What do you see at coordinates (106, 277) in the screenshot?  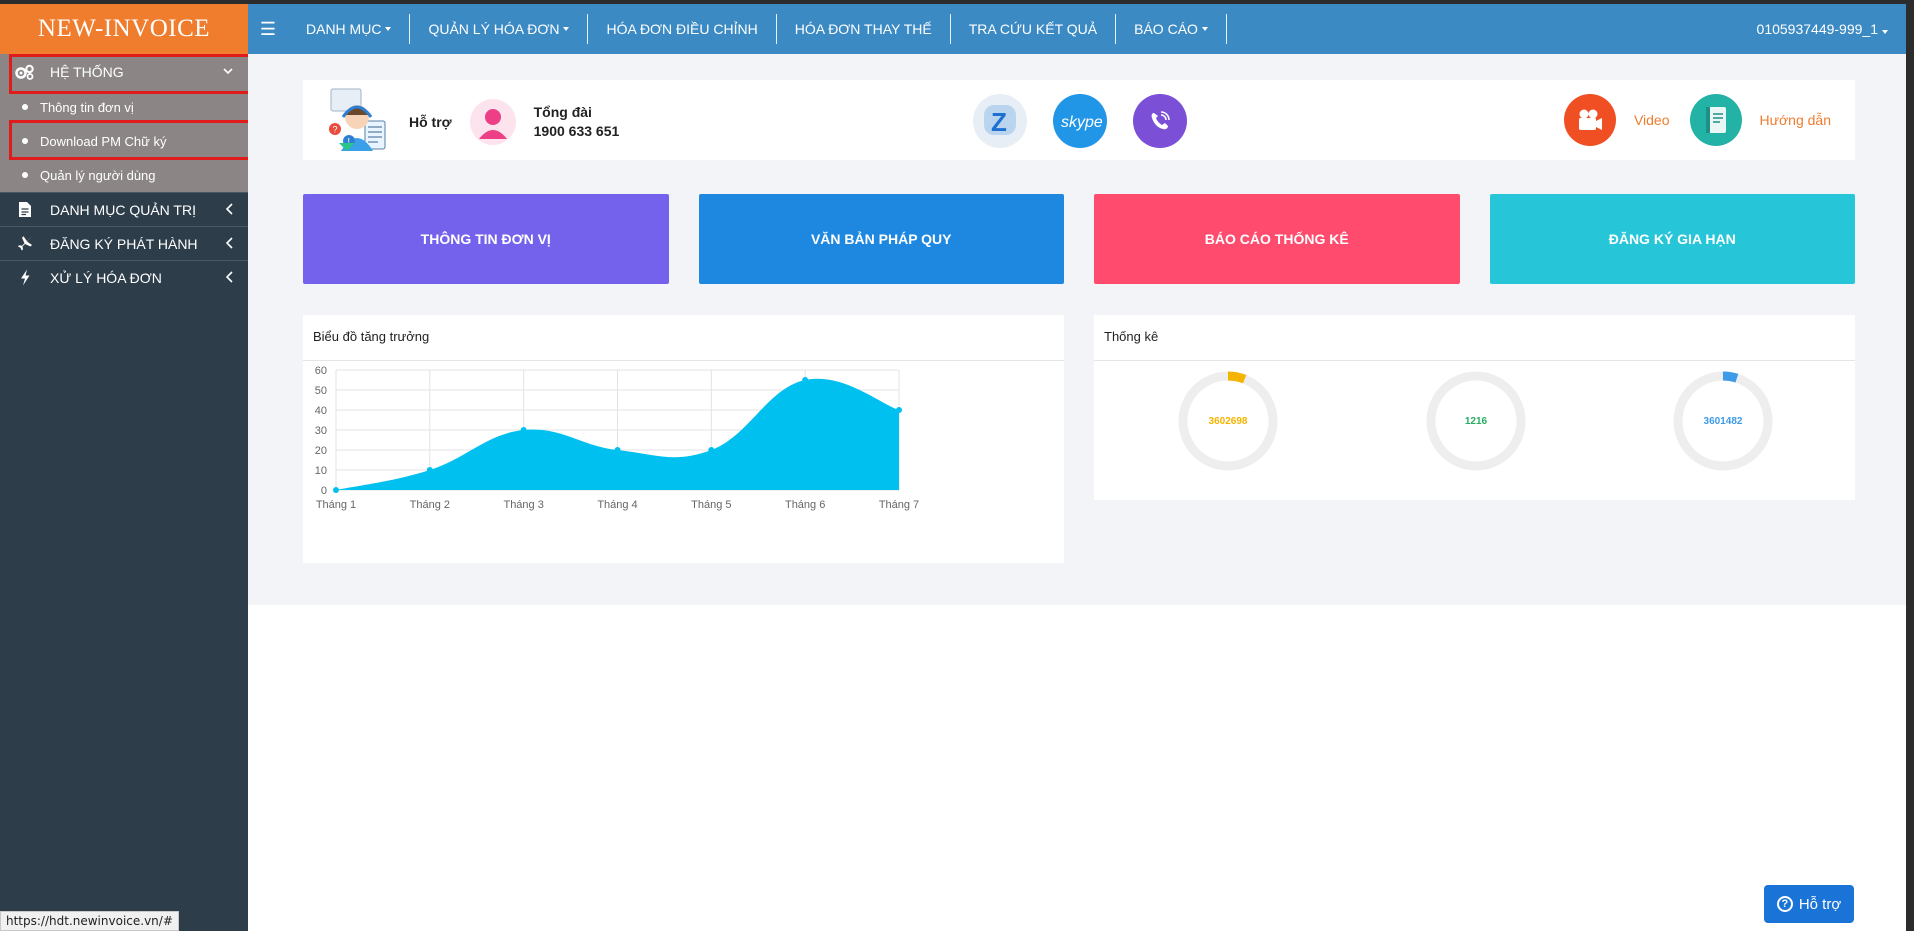 I see `sidebar-item-label: XỬ LÝ HÓA ĐƠN` at bounding box center [106, 277].